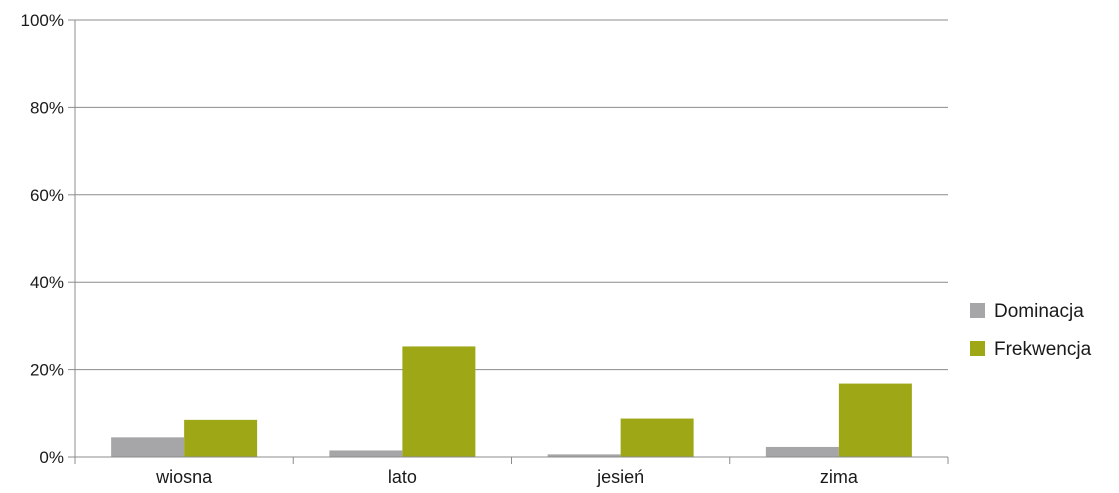 The height and width of the screenshot is (493, 1119). What do you see at coordinates (51, 457) in the screenshot?
I see `y-tick-label: 0%` at bounding box center [51, 457].